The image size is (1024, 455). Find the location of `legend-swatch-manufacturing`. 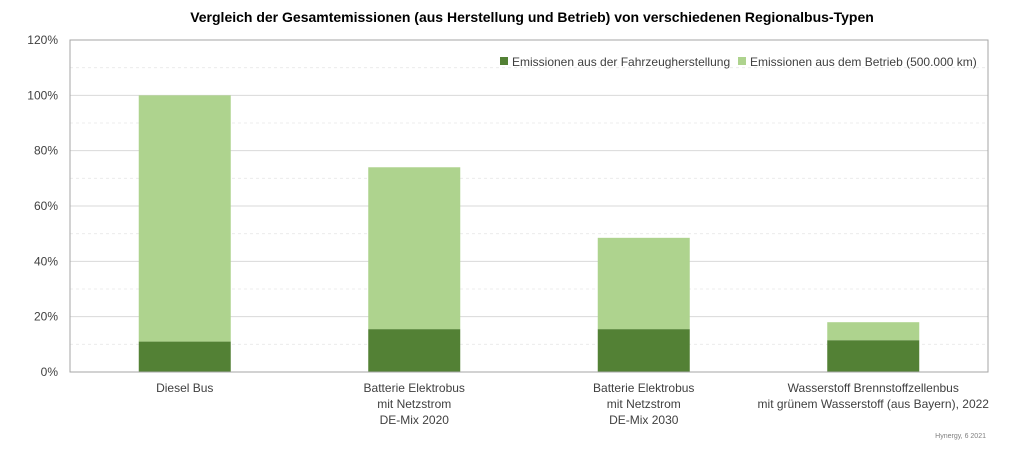

legend-swatch-manufacturing is located at coordinates (504, 61).